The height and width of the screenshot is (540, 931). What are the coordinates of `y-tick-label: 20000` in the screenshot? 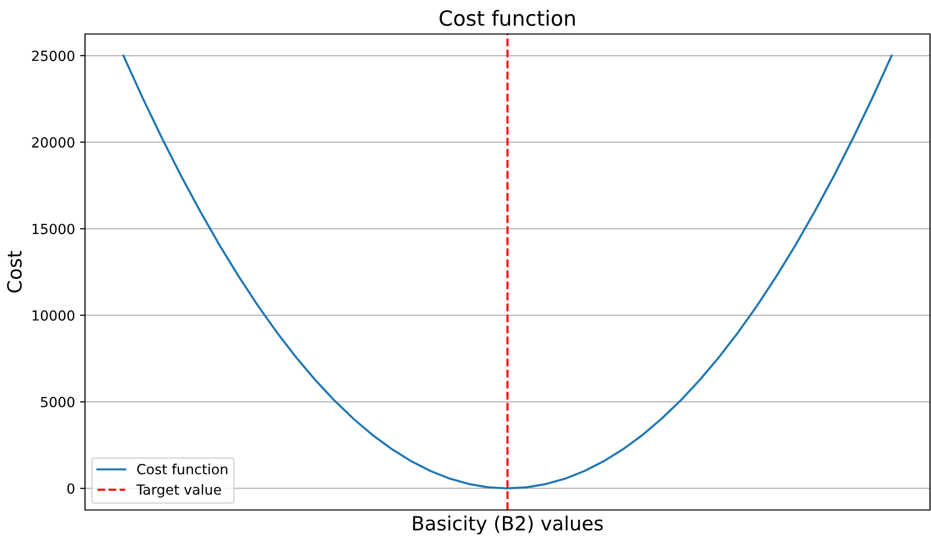 It's located at (53, 142).